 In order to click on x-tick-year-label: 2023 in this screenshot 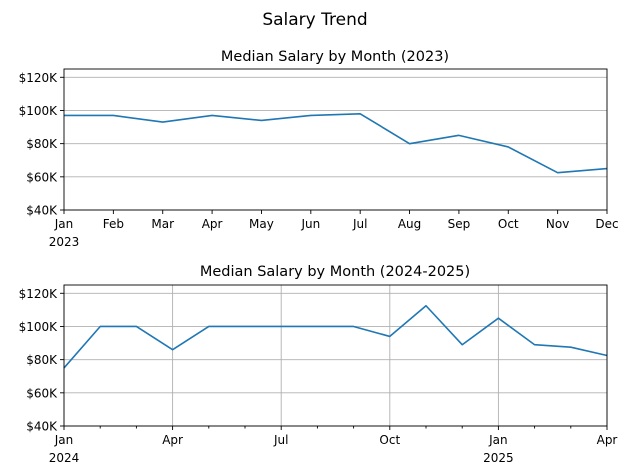, I will do `click(64, 242)`.